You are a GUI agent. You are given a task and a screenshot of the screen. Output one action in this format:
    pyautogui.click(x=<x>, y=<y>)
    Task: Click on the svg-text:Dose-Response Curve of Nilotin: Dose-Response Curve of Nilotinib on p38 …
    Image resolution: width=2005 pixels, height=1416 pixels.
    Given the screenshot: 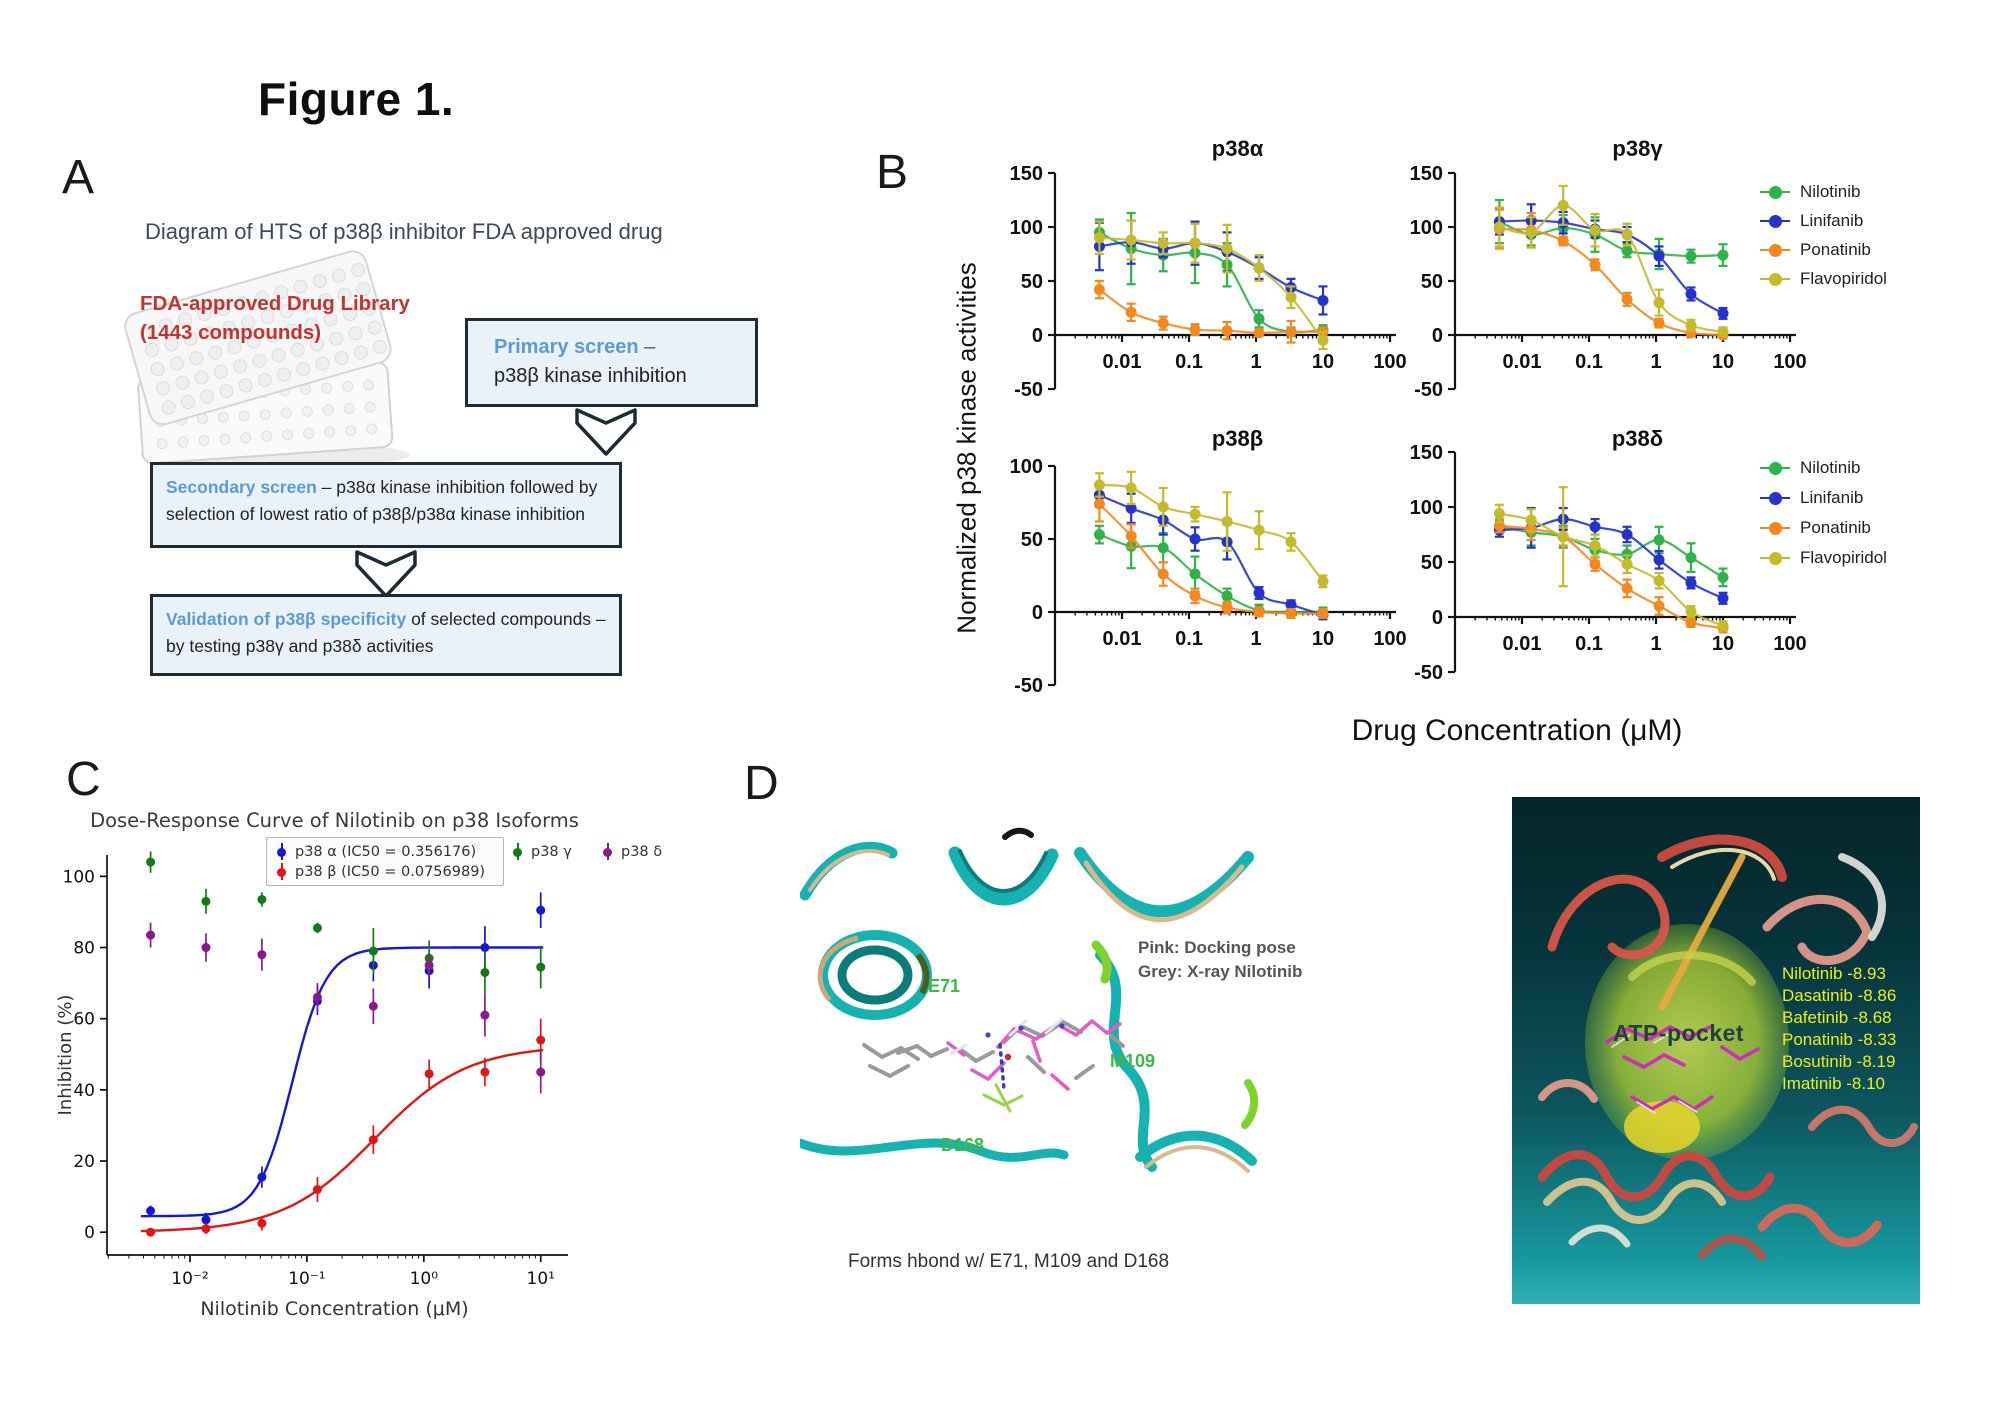 What is the action you would take?
    pyautogui.click(x=334, y=820)
    